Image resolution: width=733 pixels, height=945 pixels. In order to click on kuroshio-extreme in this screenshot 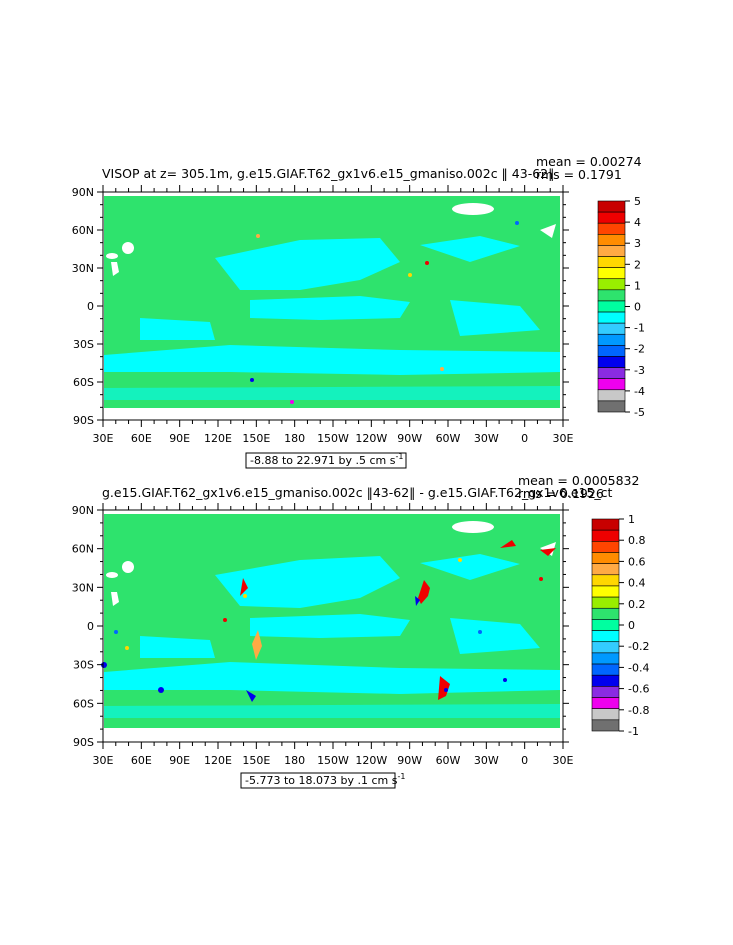, I will do `click(244, 587)`.